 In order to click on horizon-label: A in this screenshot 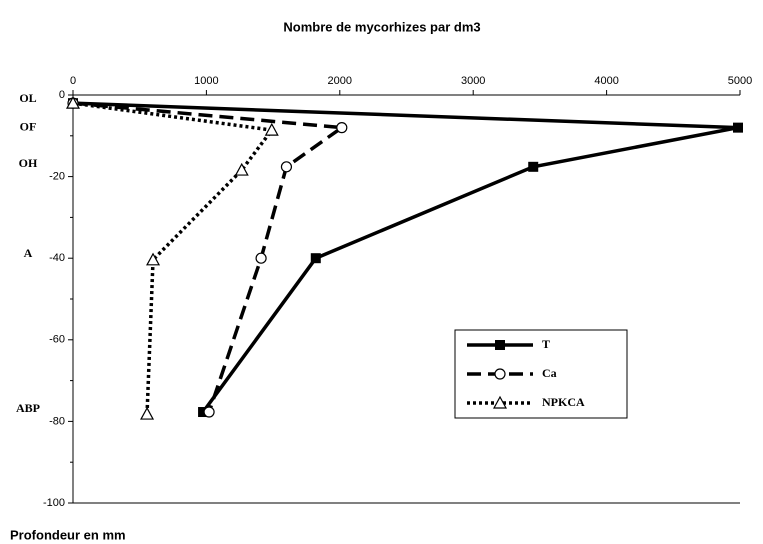, I will do `click(28, 253)`.